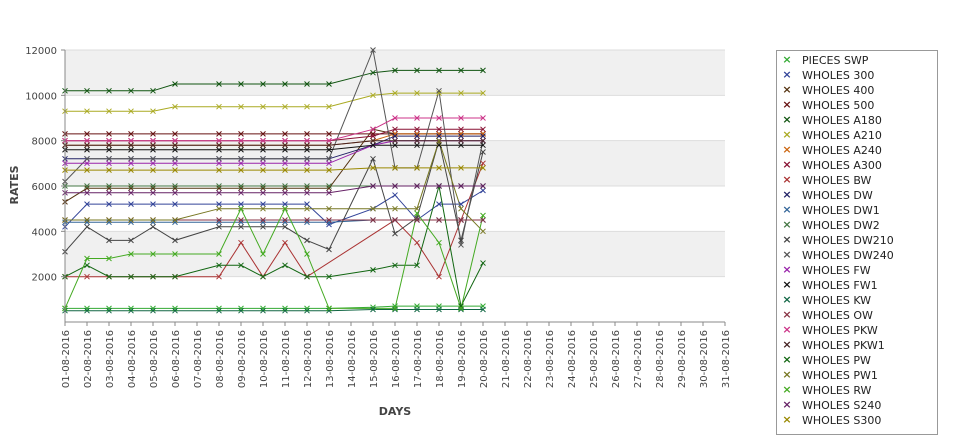 This screenshot has height=435, width=975. What do you see at coordinates (44, 142) in the screenshot?
I see `y-tick-label: 8000` at bounding box center [44, 142].